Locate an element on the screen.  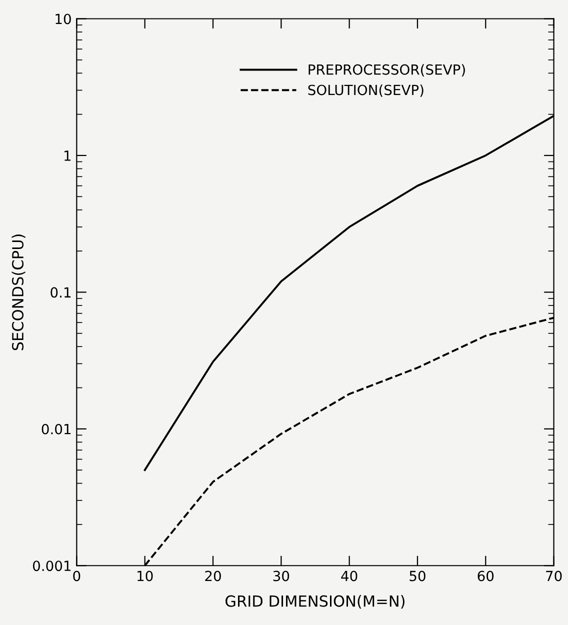
y-tick-label: 1 is located at coordinates (67, 155).